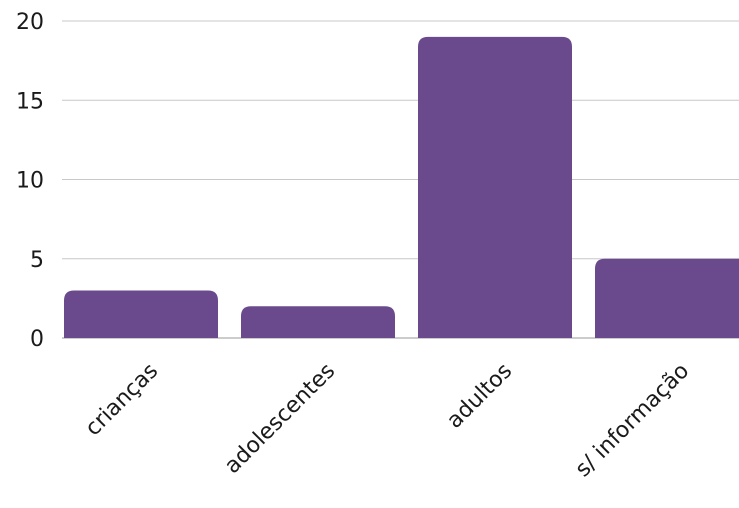 Image resolution: width=739 pixels, height=508 pixels. What do you see at coordinates (479, 396) in the screenshot?
I see `x-tick-label: adultos` at bounding box center [479, 396].